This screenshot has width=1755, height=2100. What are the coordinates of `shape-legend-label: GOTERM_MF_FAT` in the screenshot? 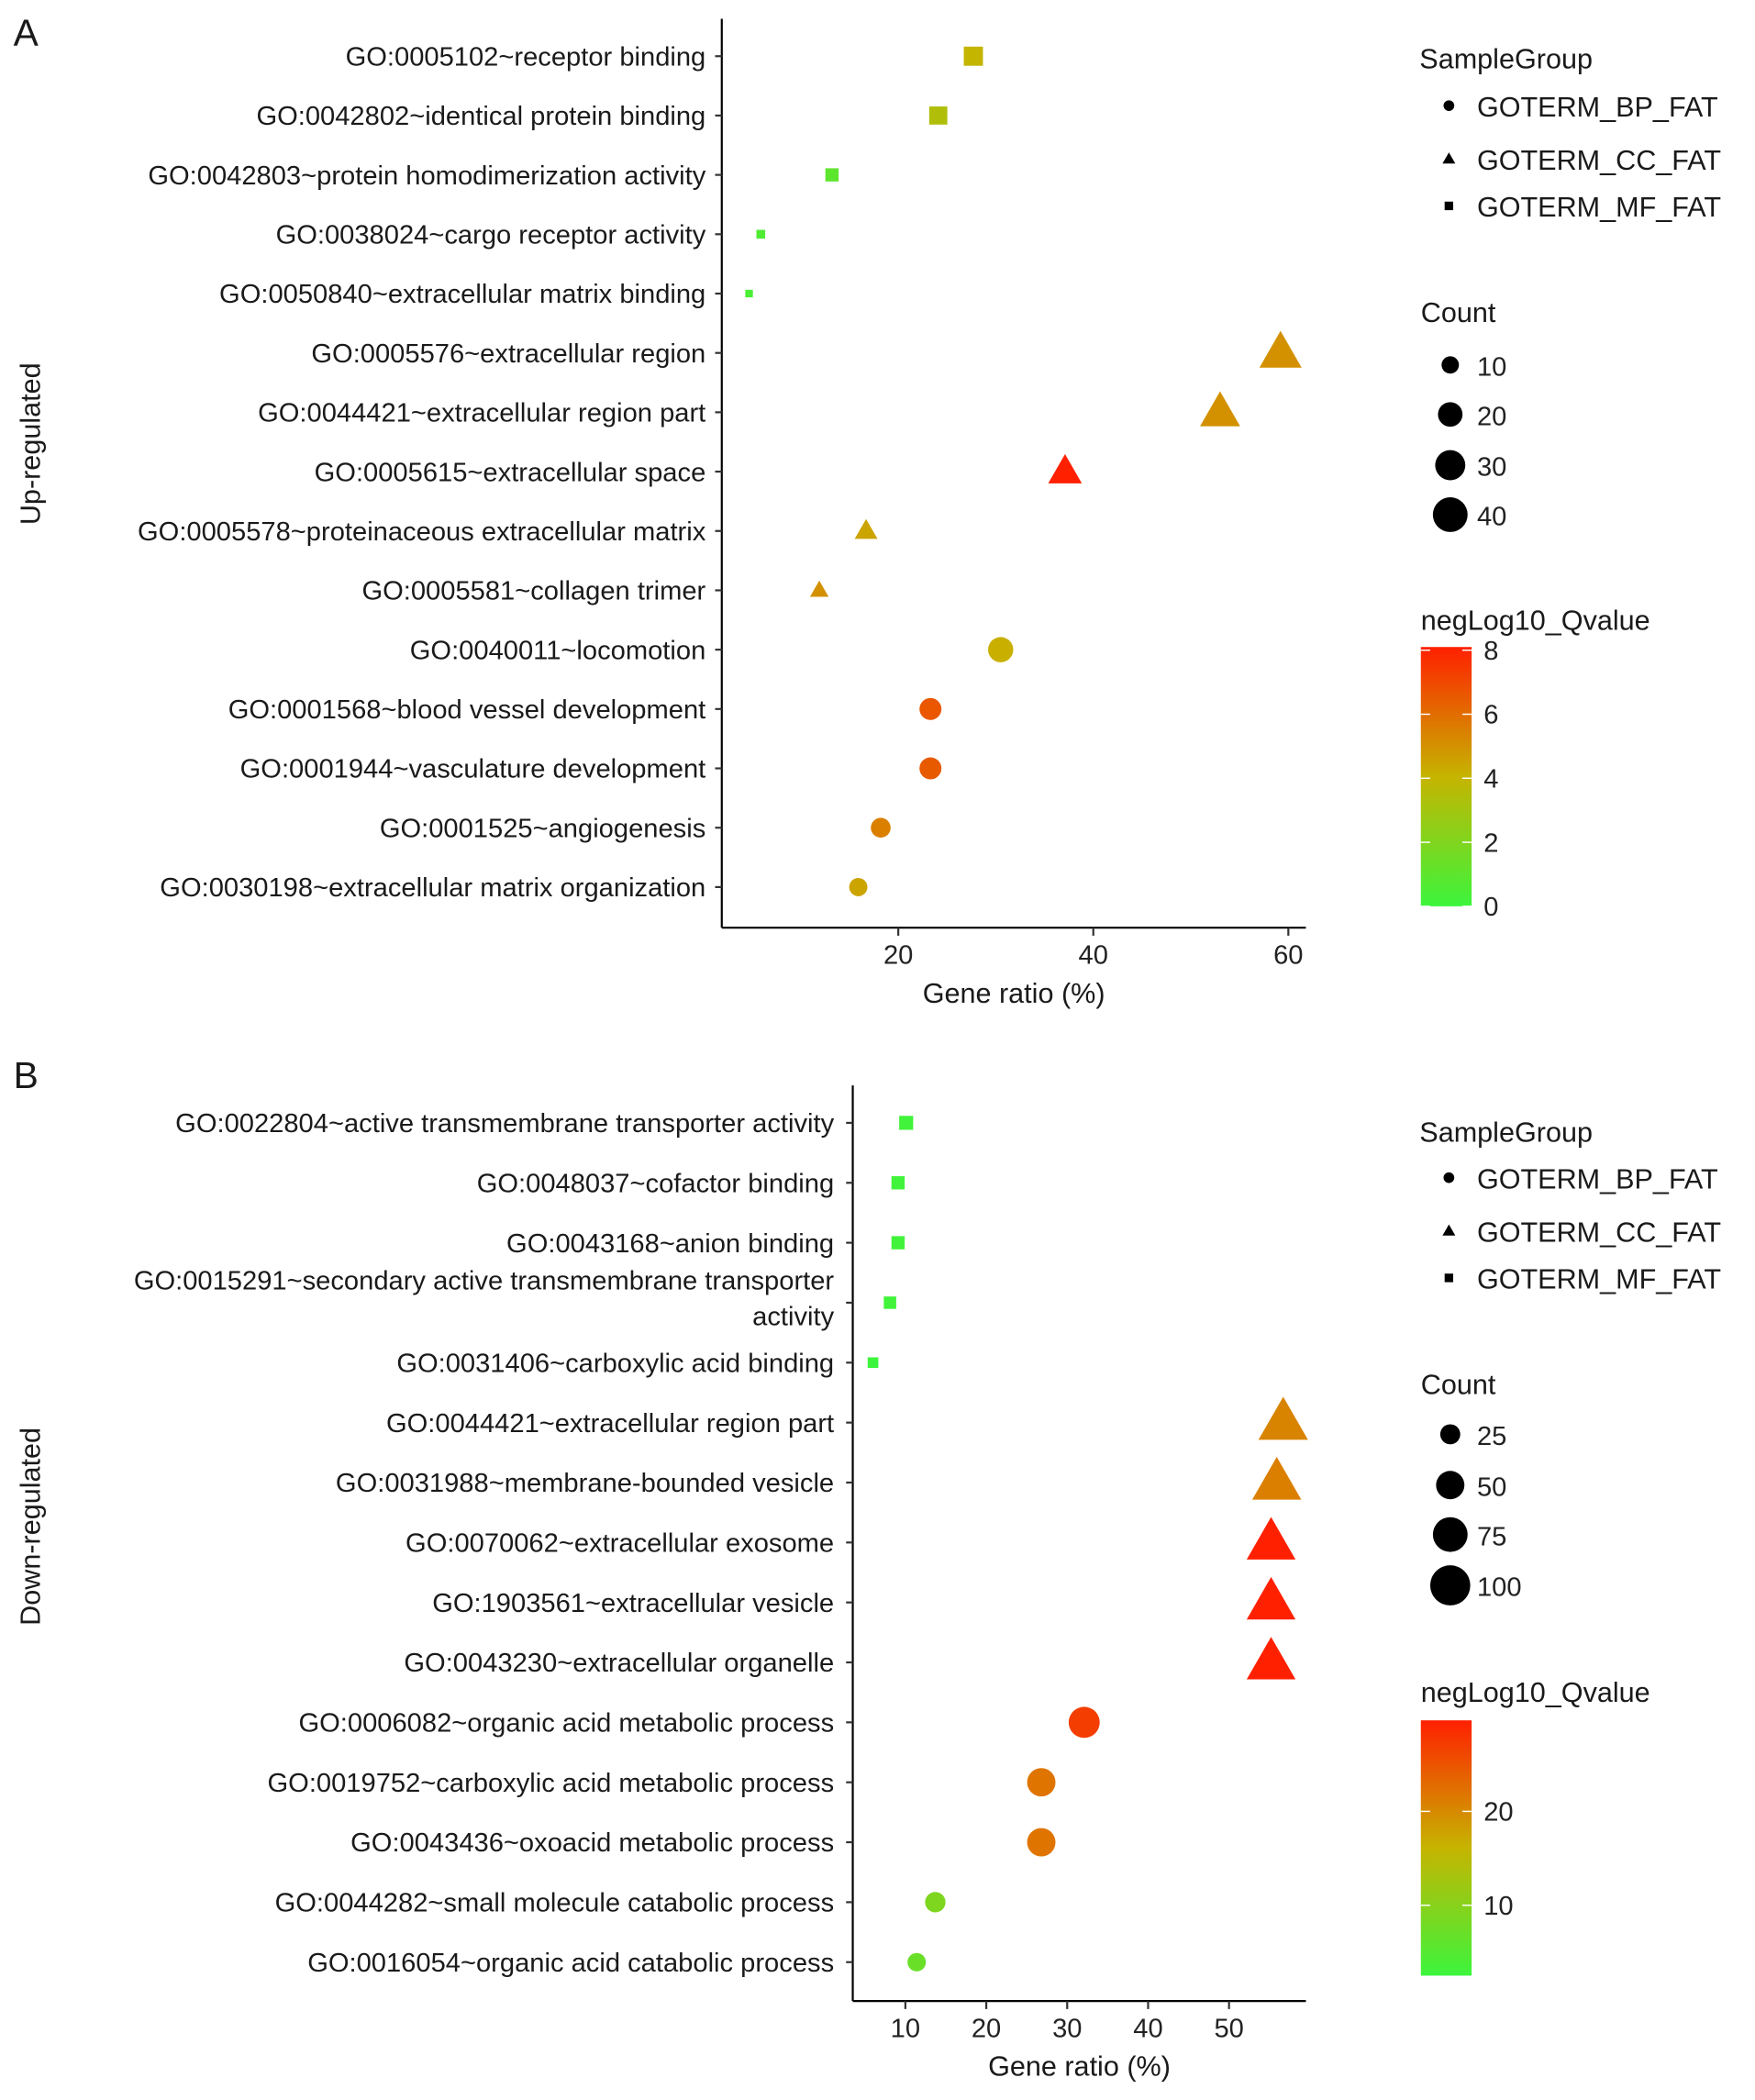 It's located at (1599, 1280).